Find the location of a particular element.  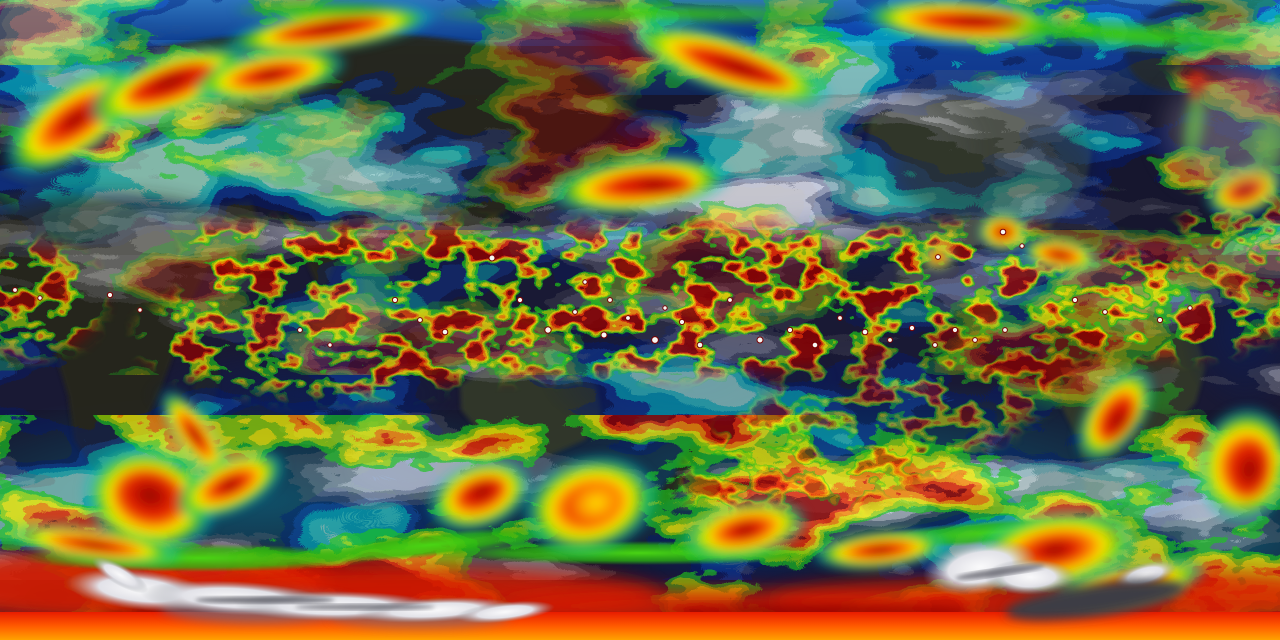

white-cloud-mass-south-pacific is located at coordinates (1053, 579).